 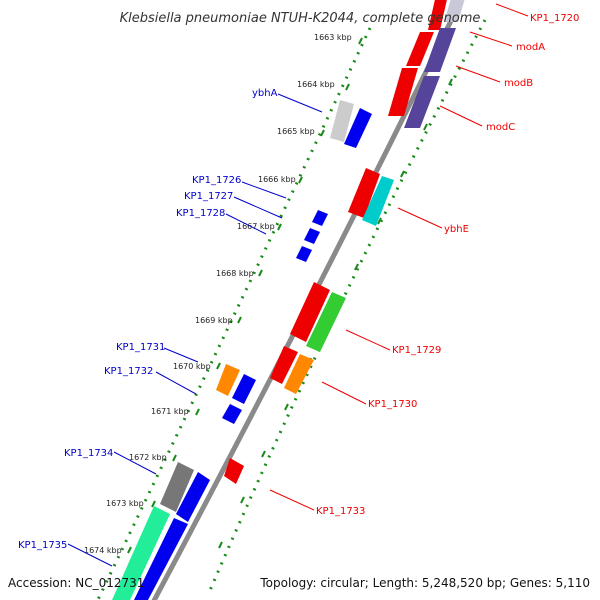 I want to click on tick-label-1671: 1671 kbp, so click(x=170, y=411).